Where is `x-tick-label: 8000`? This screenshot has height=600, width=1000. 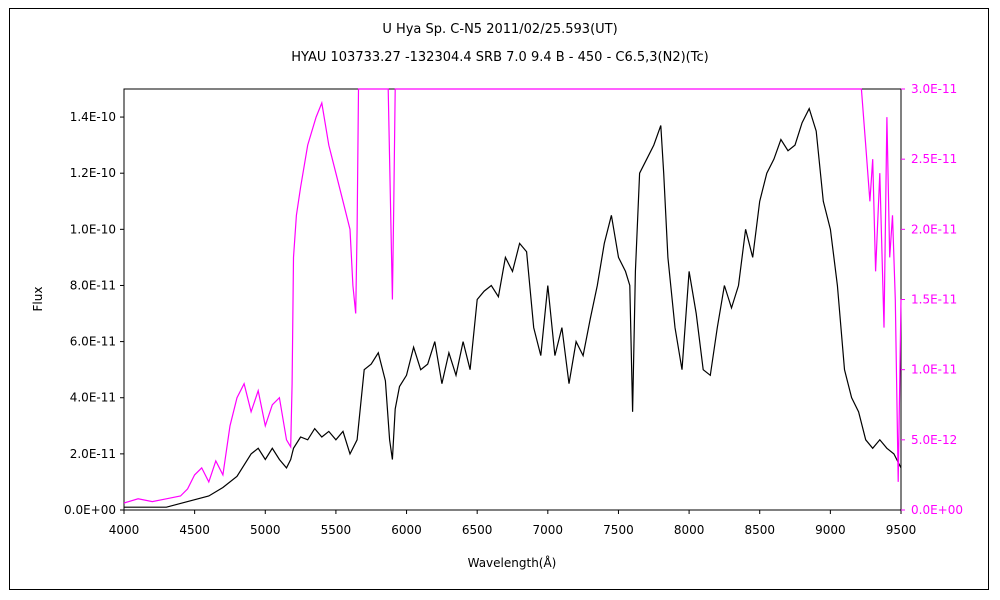 x-tick-label: 8000 is located at coordinates (689, 530).